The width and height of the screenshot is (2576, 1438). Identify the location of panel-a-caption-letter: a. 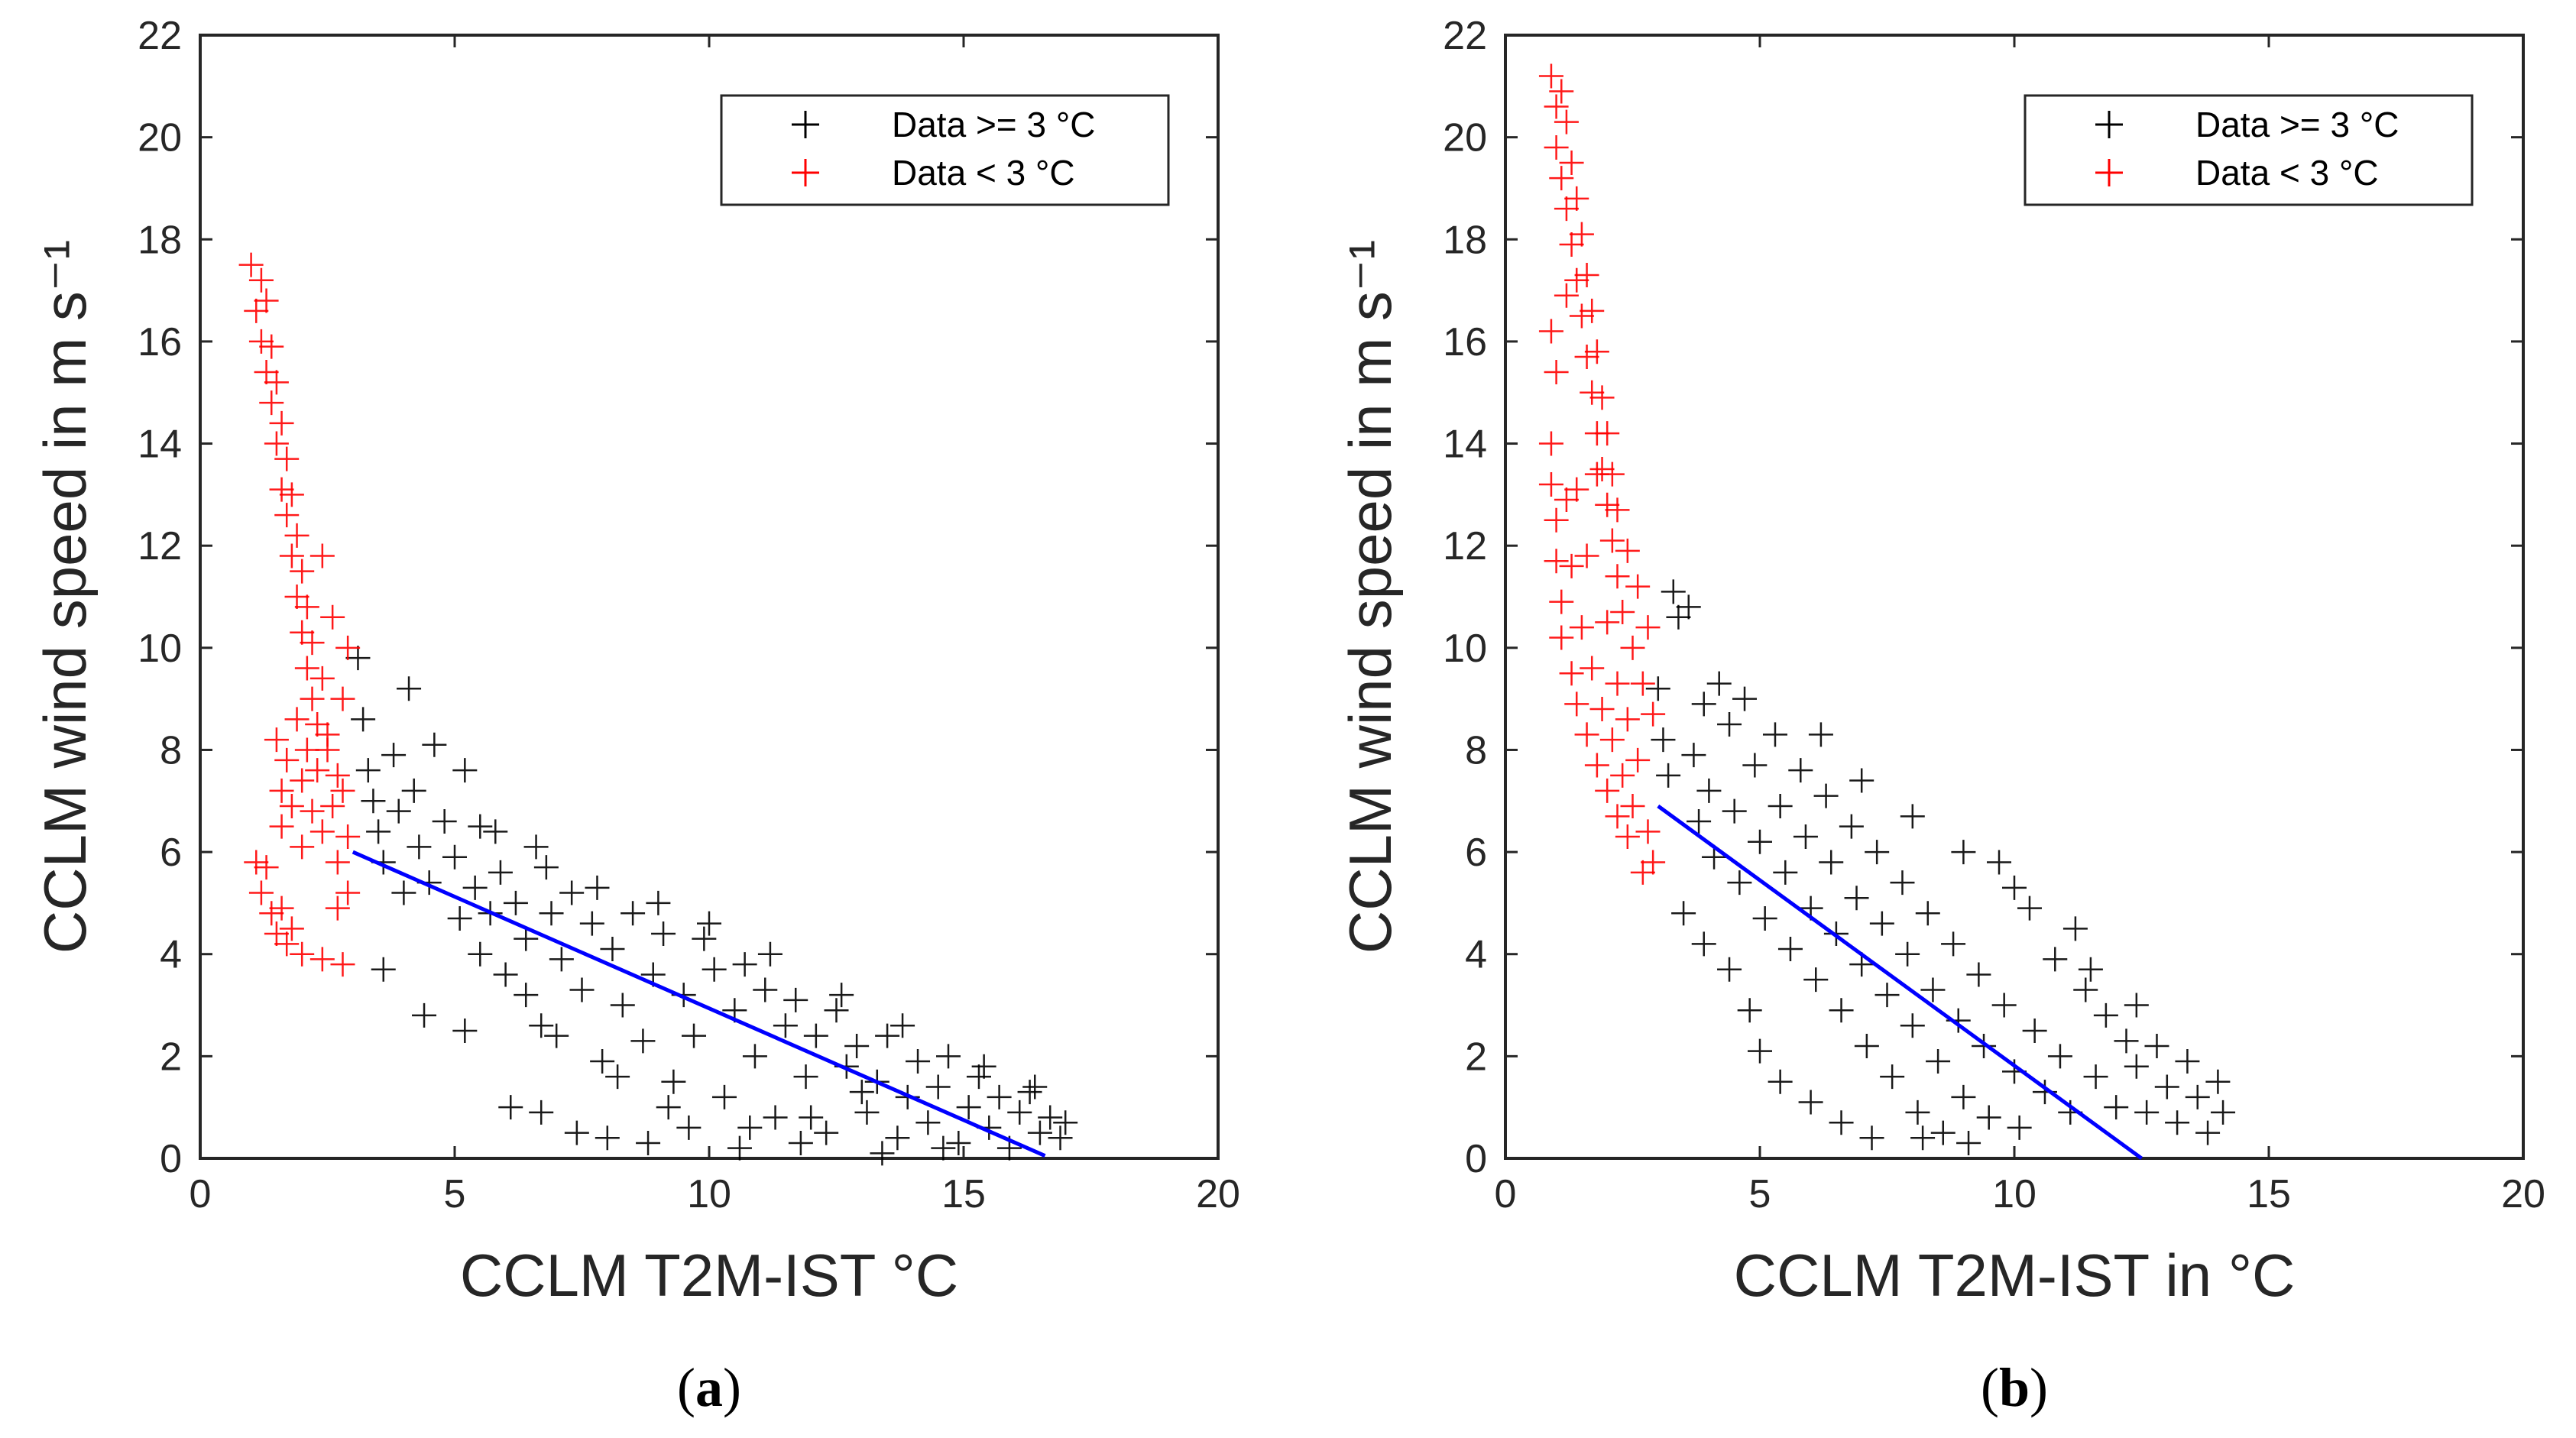
(709, 1387).